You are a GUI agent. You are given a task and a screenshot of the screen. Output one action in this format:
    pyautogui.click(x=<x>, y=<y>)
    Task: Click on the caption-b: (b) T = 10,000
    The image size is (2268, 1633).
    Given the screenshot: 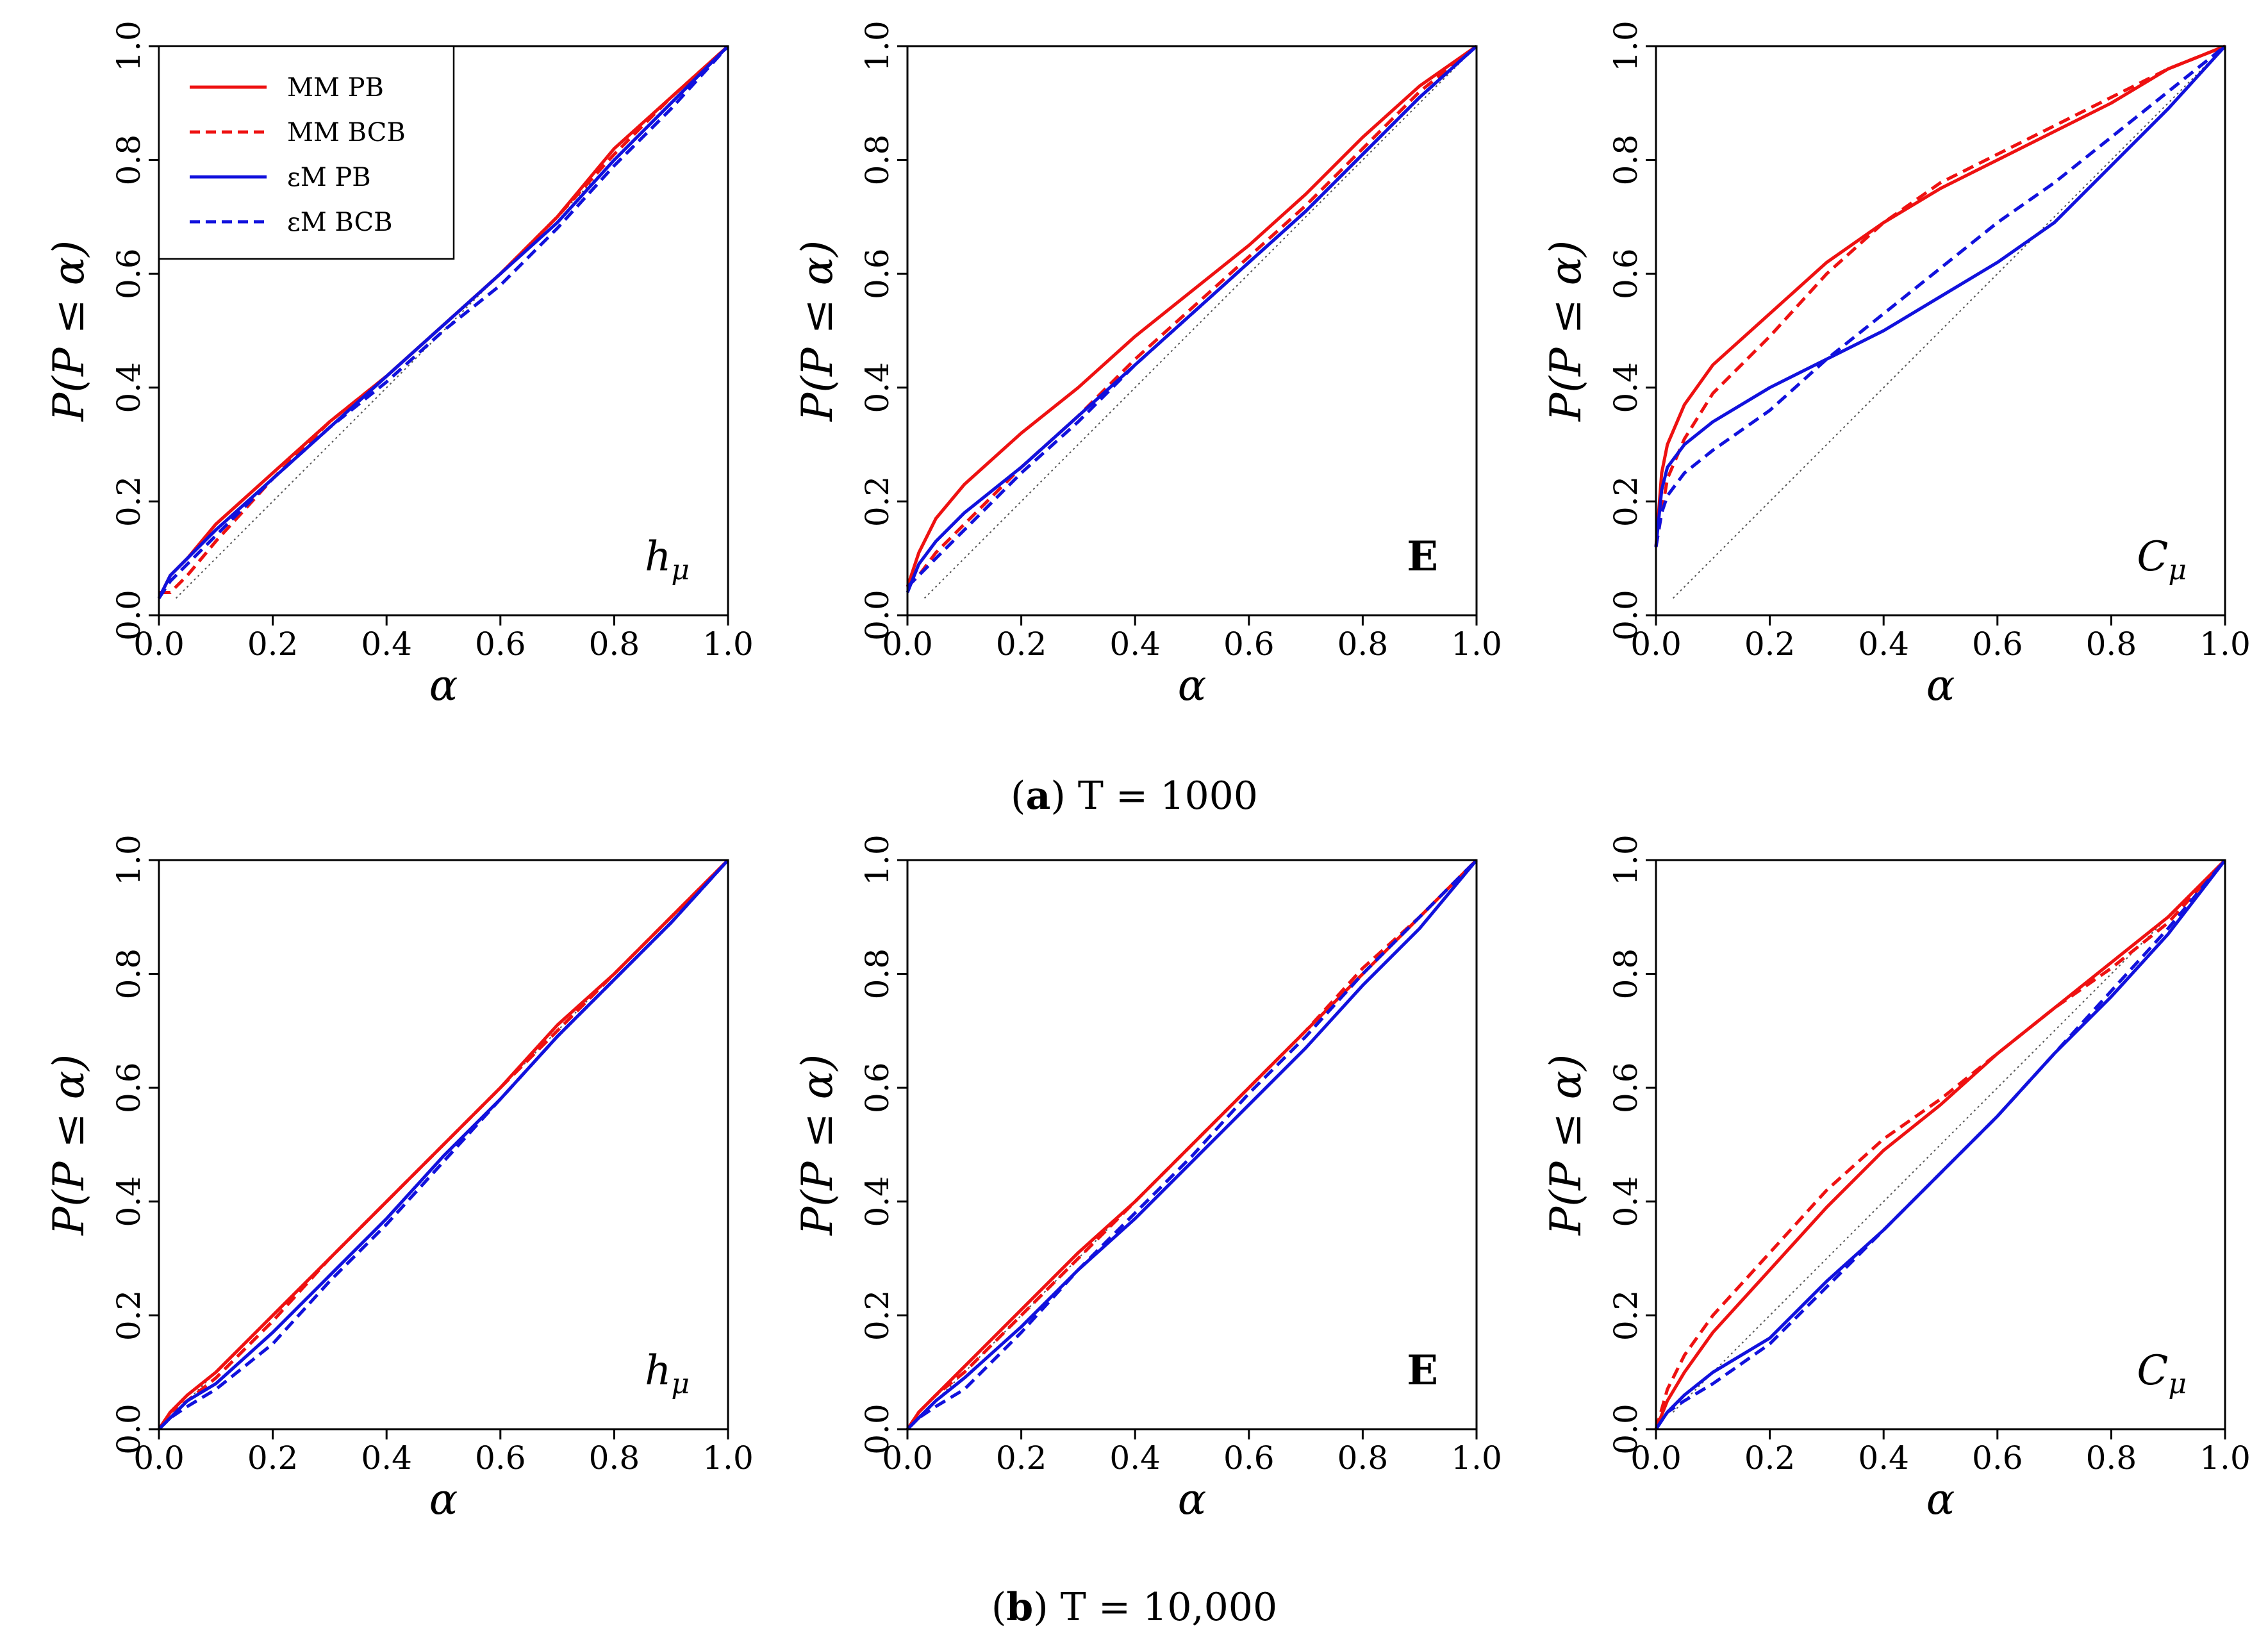 What is the action you would take?
    pyautogui.click(x=1134, y=1607)
    